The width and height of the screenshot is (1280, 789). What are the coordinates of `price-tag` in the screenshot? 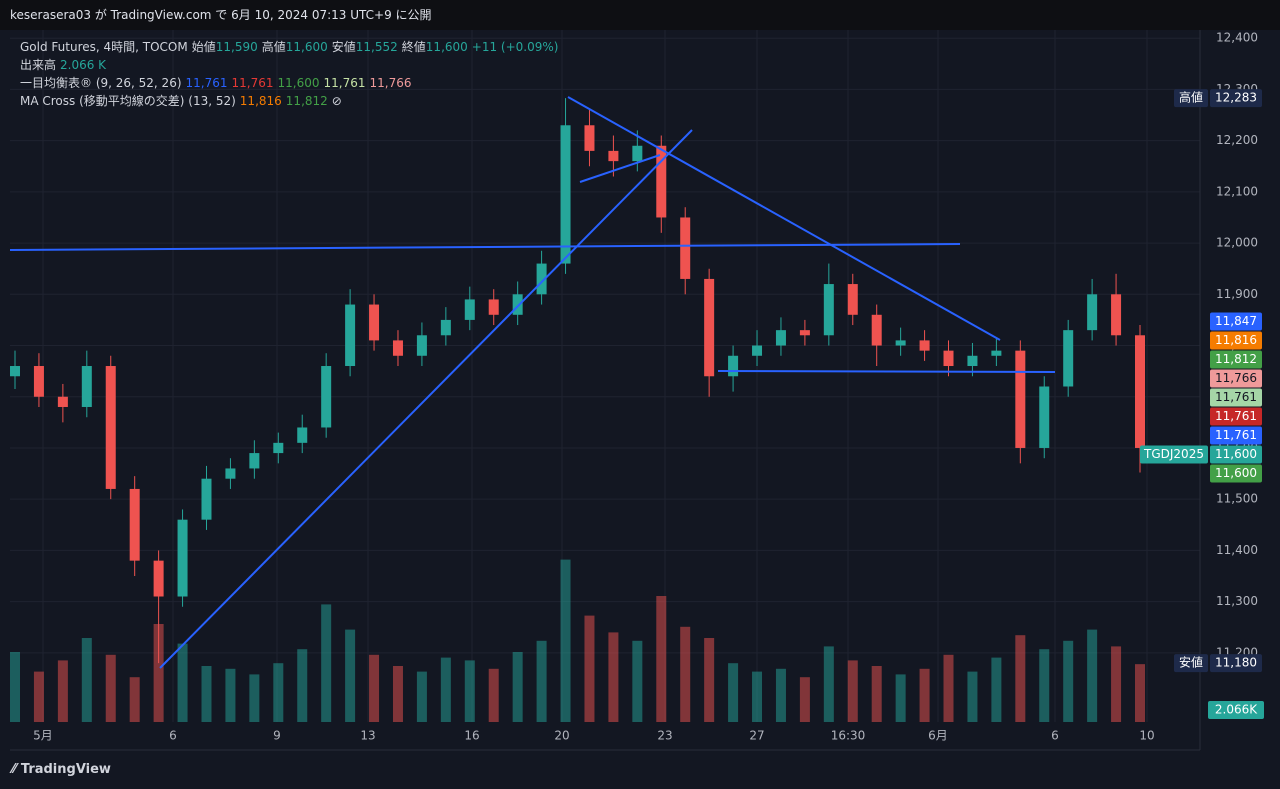 It's located at (1191, 98).